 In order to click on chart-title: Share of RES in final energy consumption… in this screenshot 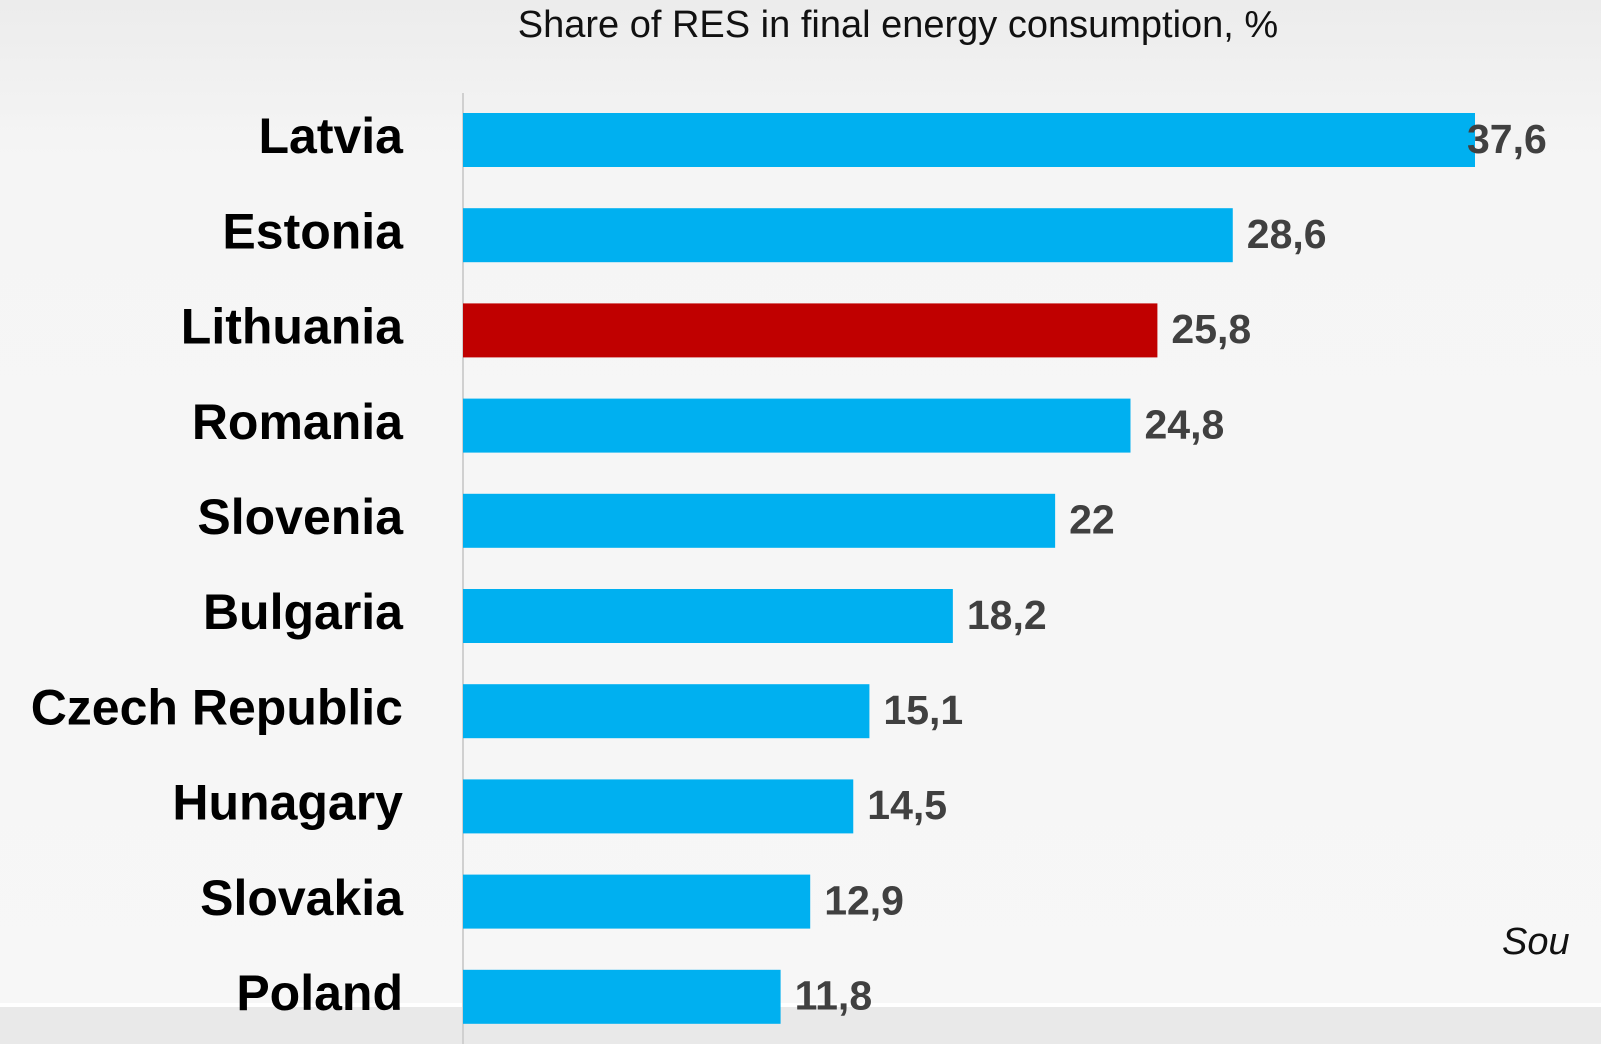, I will do `click(898, 25)`.